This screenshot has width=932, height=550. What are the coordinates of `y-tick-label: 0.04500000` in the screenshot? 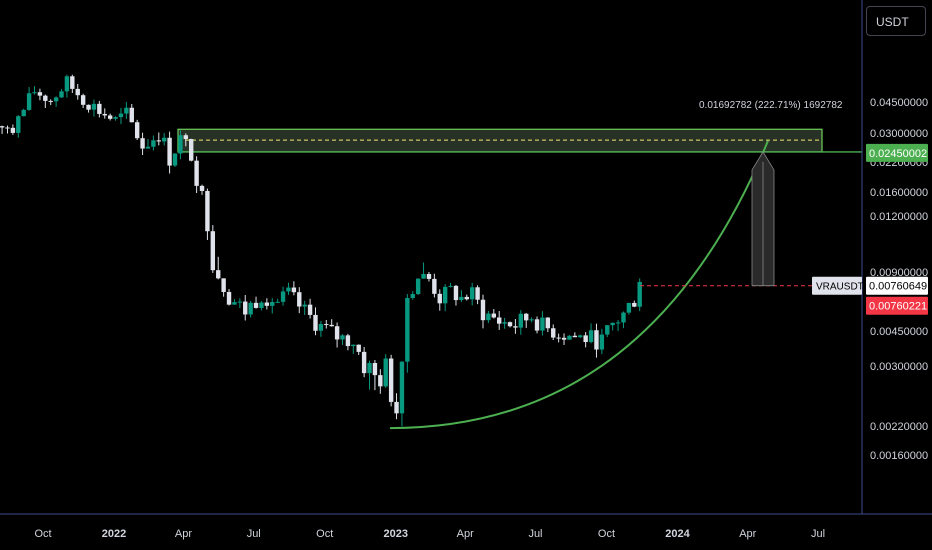 It's located at (899, 103).